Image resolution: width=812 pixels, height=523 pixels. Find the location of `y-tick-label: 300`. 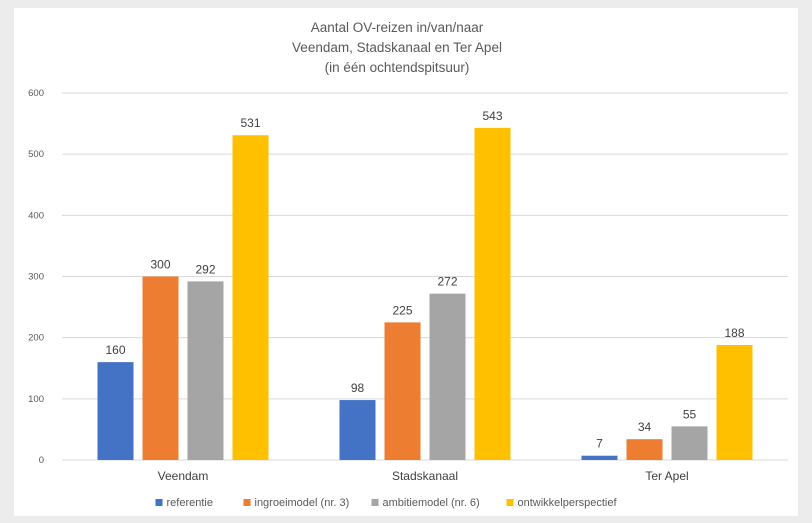

y-tick-label: 300 is located at coordinates (36, 277).